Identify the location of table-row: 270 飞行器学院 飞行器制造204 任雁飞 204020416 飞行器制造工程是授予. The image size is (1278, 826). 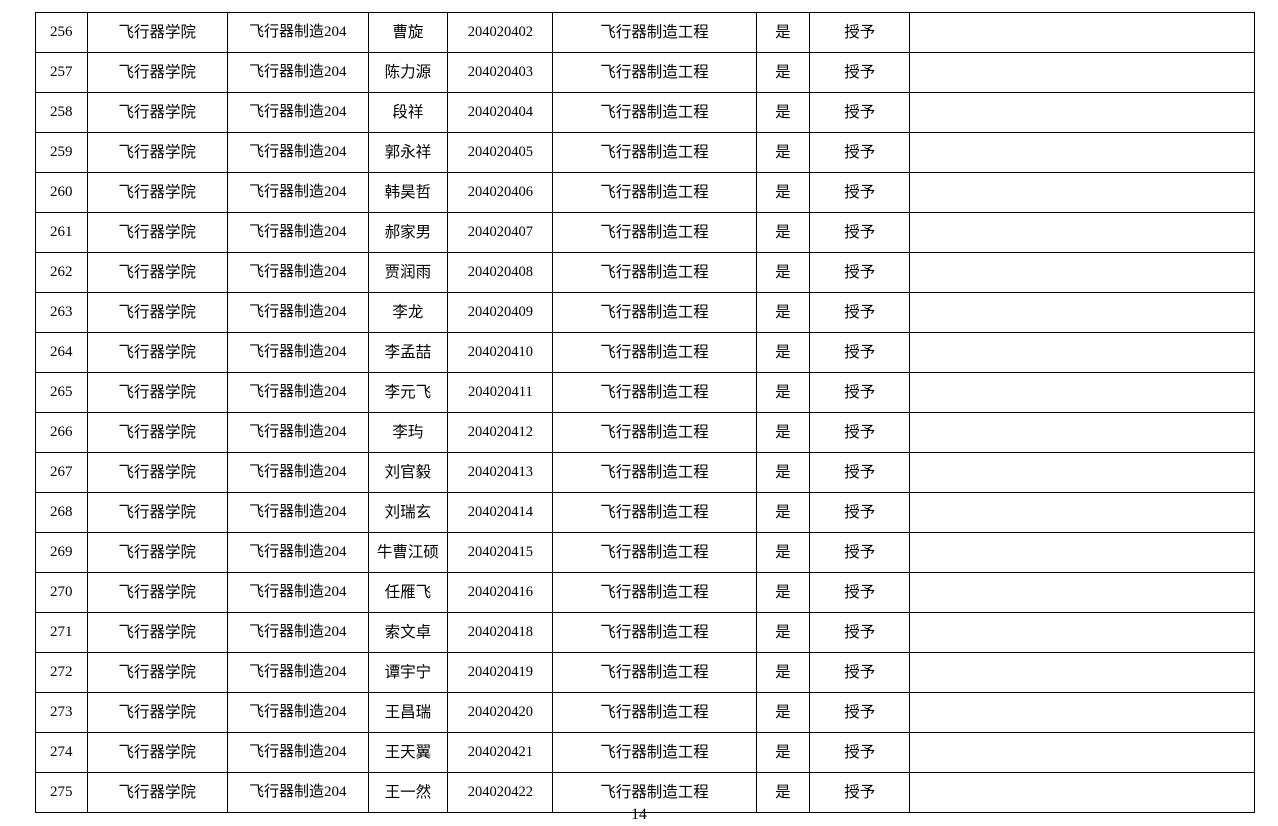
(645, 592).